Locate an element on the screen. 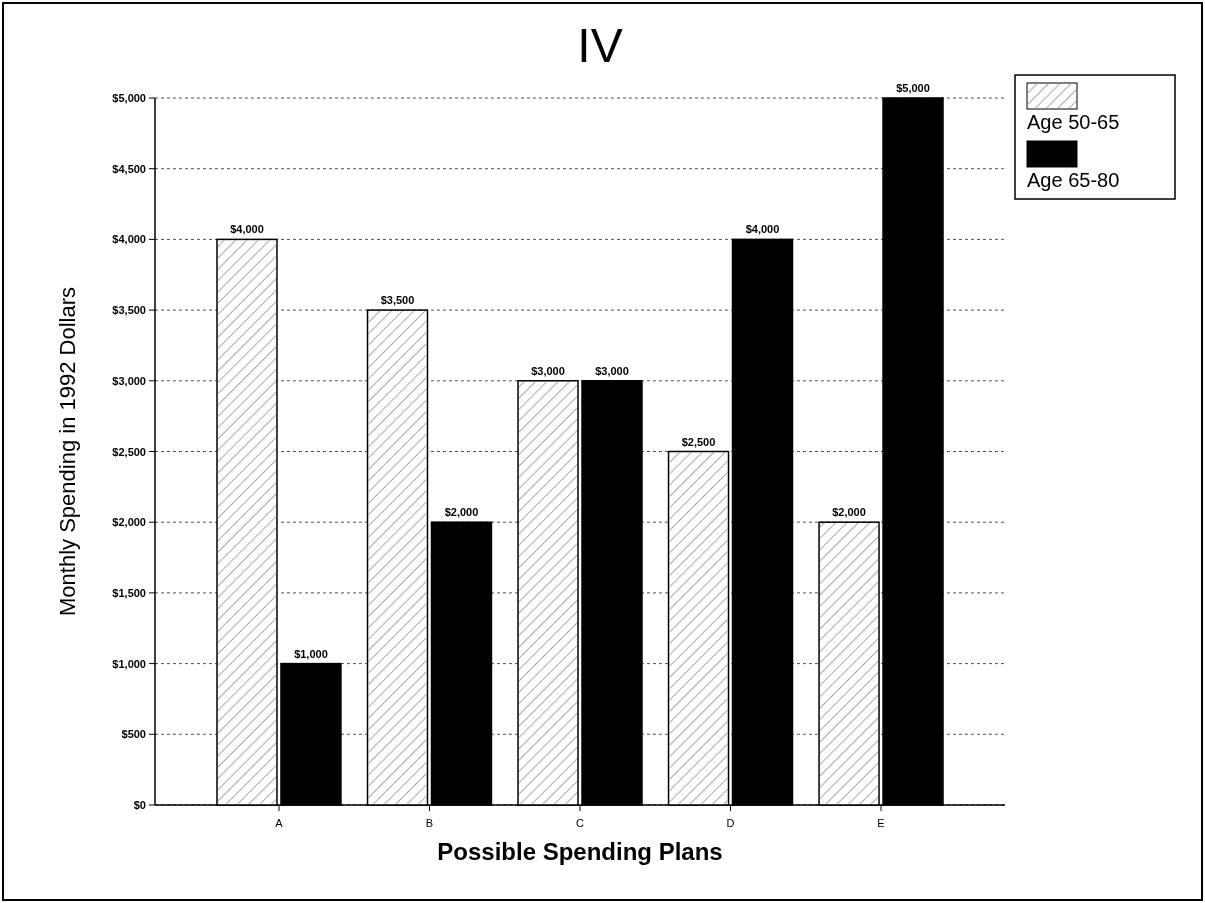  x-tick-label: E is located at coordinates (881, 823).